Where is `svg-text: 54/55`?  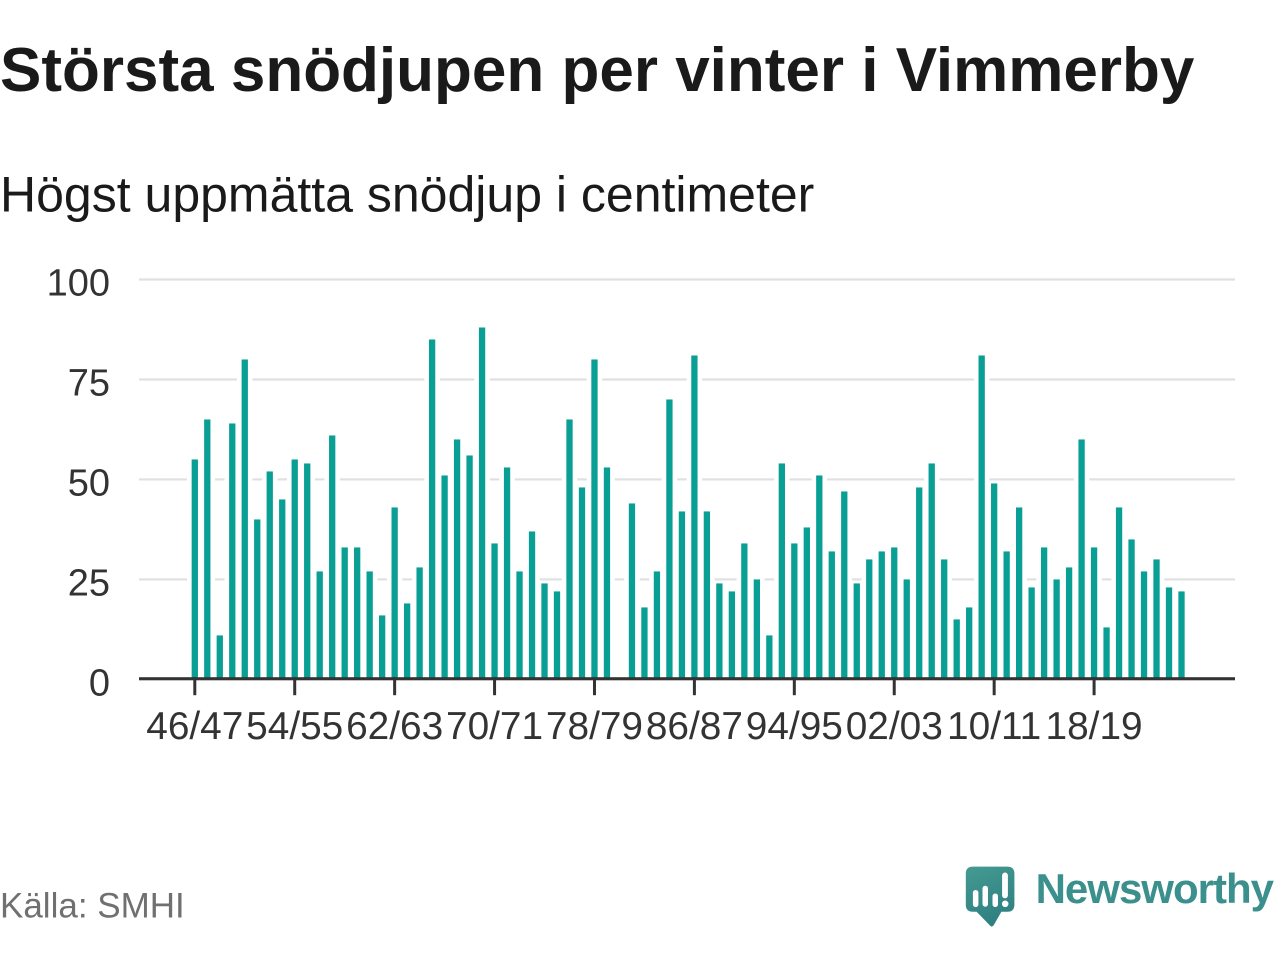 svg-text: 54/55 is located at coordinates (294, 726).